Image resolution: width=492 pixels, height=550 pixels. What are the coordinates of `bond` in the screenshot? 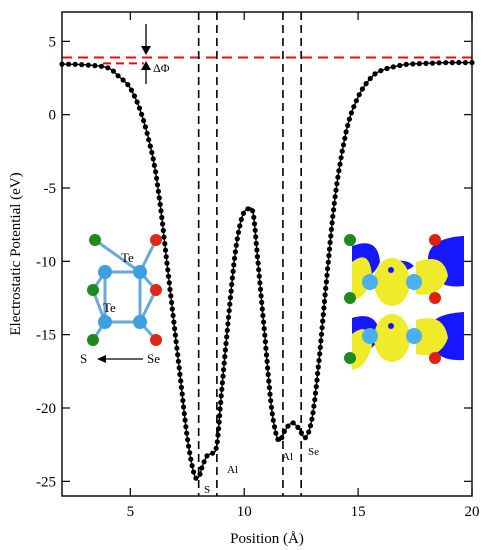 It's located at (117, 256).